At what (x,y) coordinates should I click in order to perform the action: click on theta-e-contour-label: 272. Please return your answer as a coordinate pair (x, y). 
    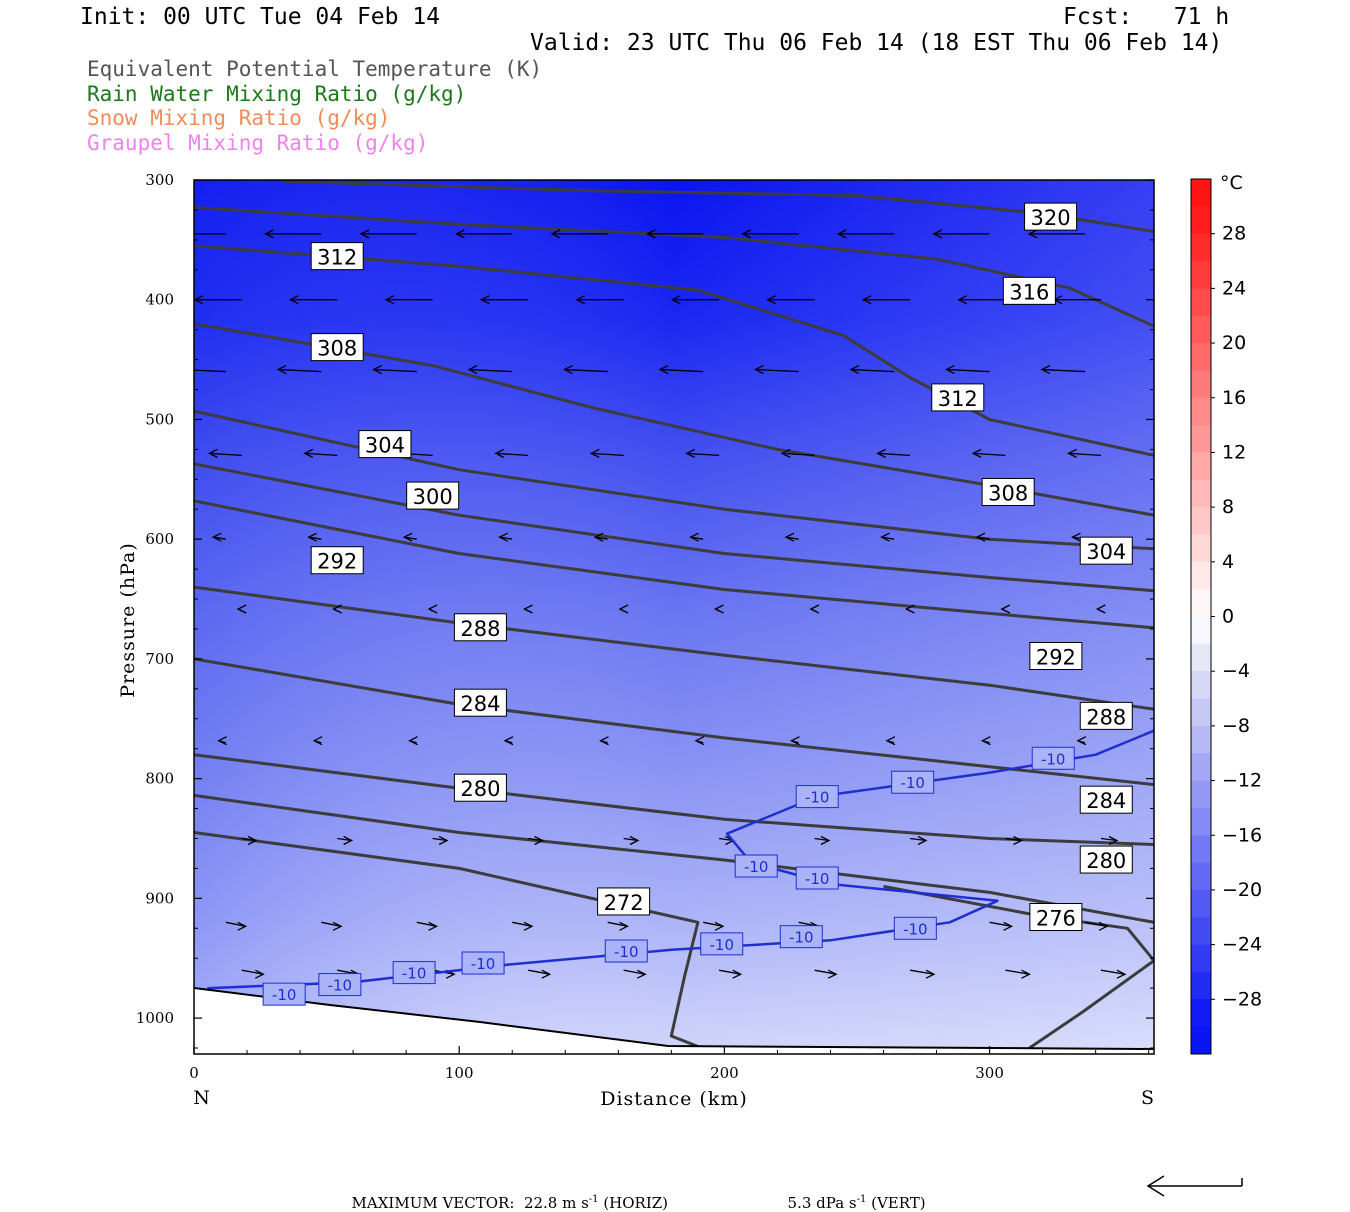
    Looking at the image, I should click on (624, 903).